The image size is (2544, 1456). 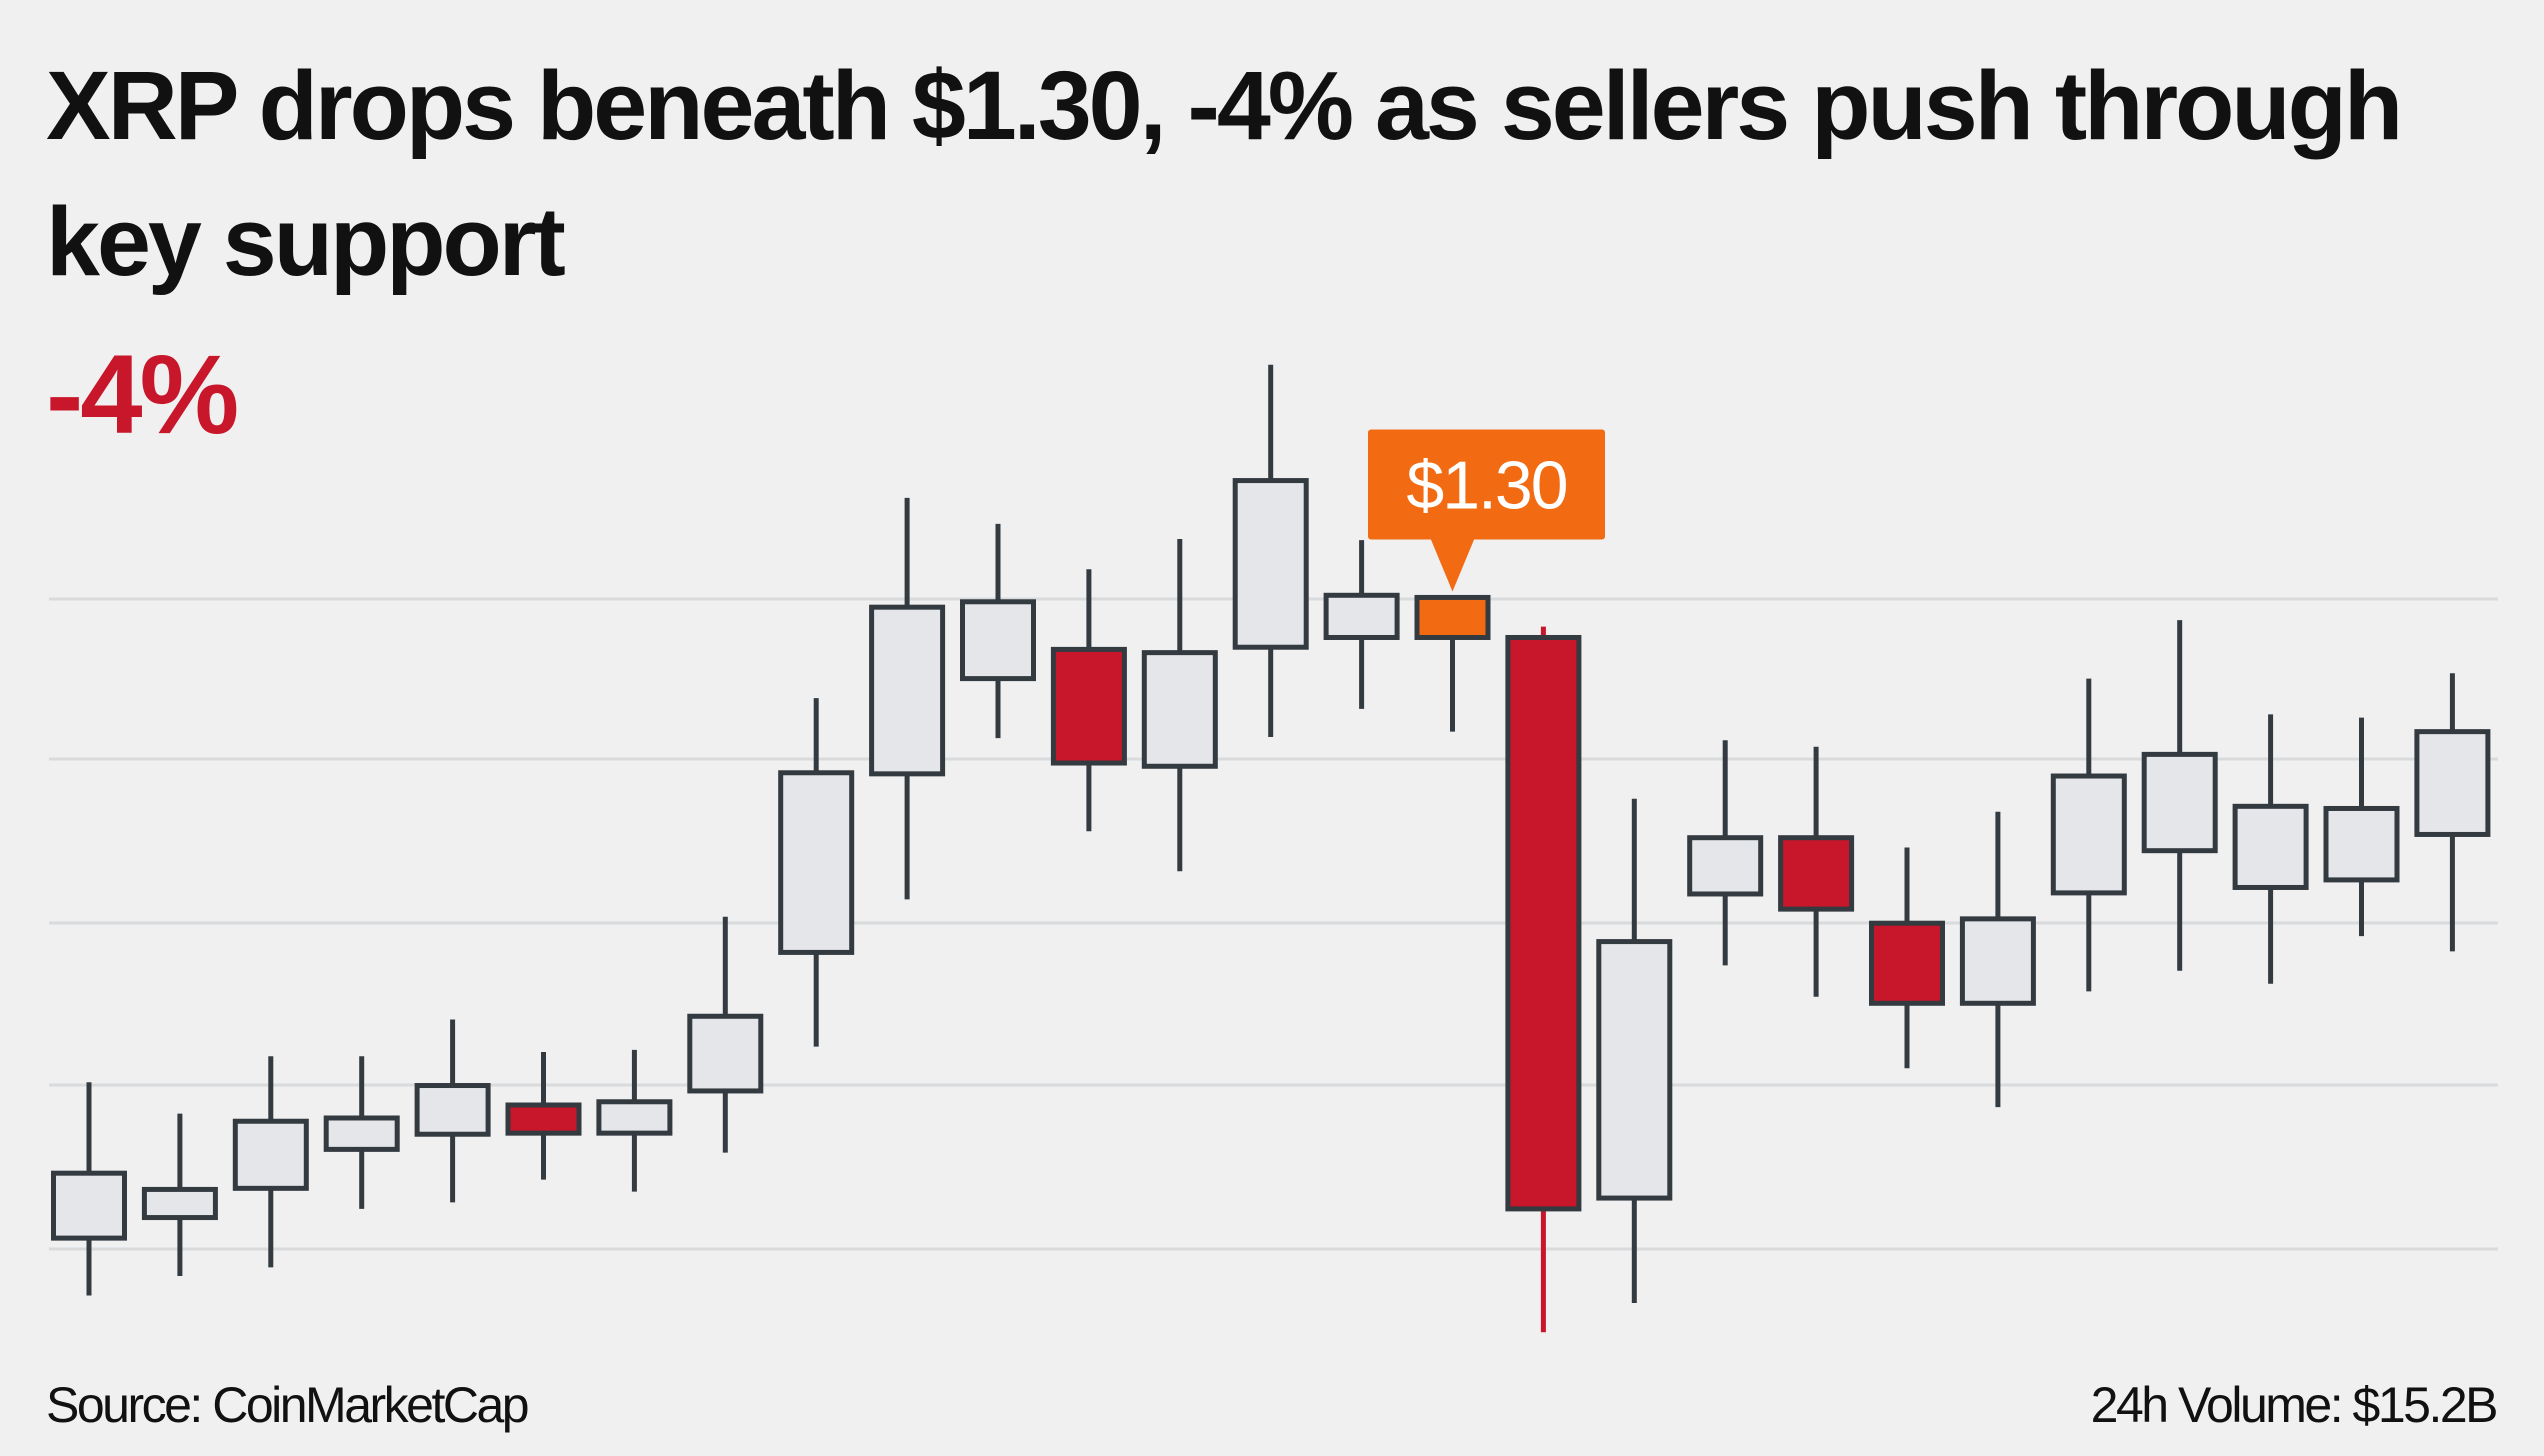 I want to click on annotation-label: $1.30, so click(x=1486, y=485).